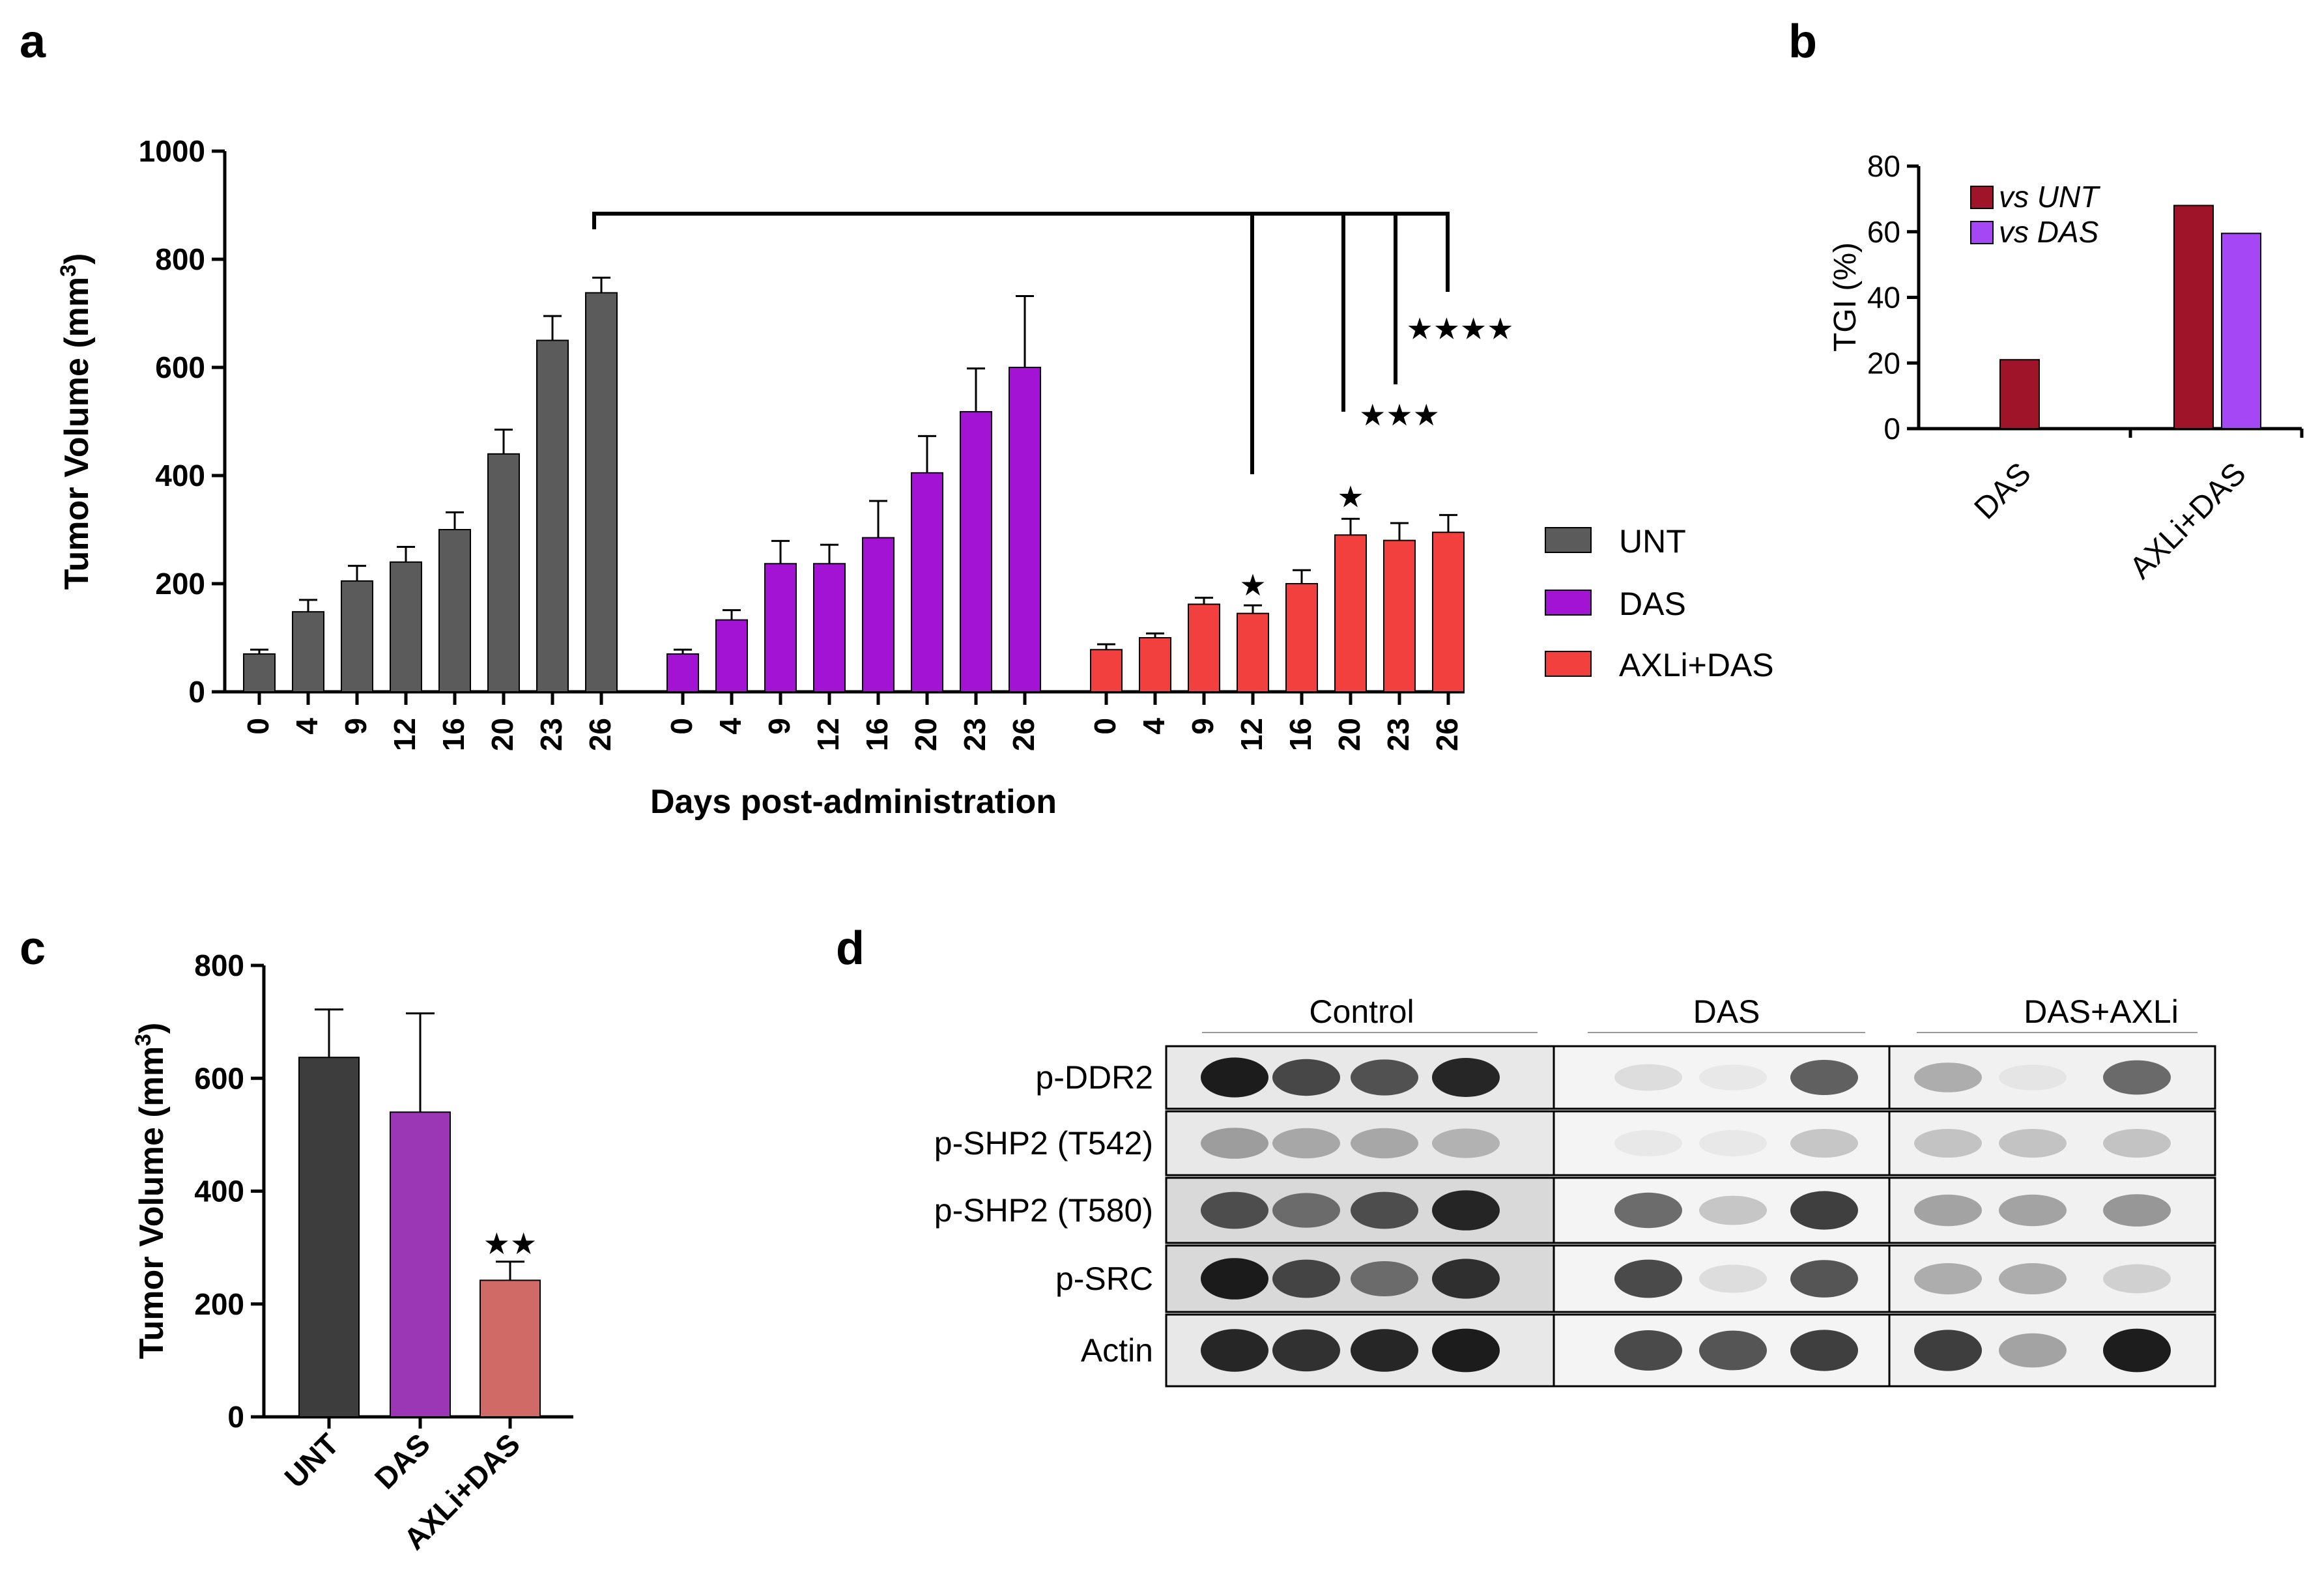 This screenshot has height=1596, width=2320. What do you see at coordinates (405, 735) in the screenshot?
I see `panel-a-x-tick-label-unt-3: 12` at bounding box center [405, 735].